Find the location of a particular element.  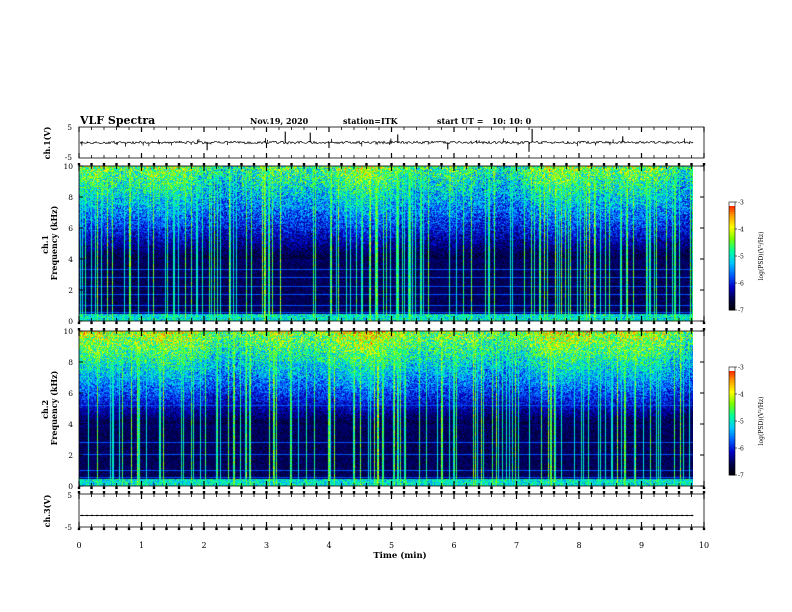

ch3-waveform-frame is located at coordinates (391, 510).